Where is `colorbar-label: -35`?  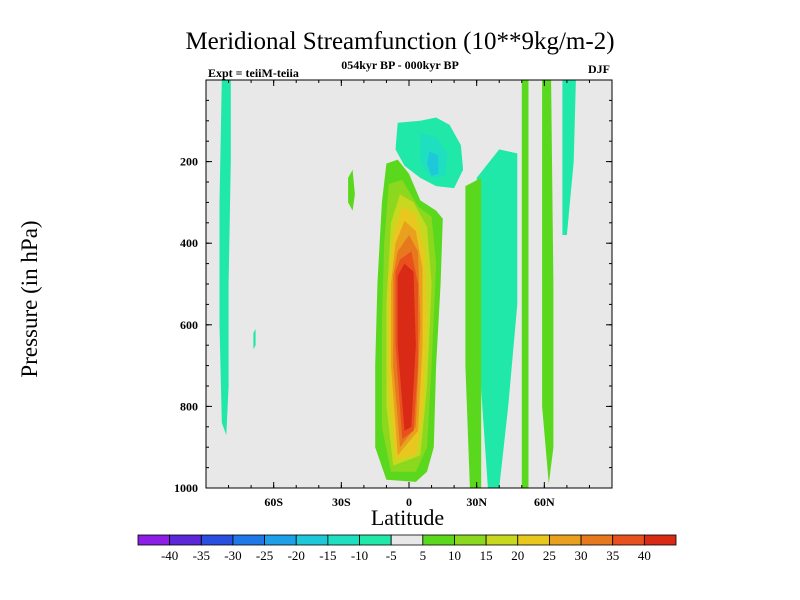
colorbar-label: -35 is located at coordinates (201, 555).